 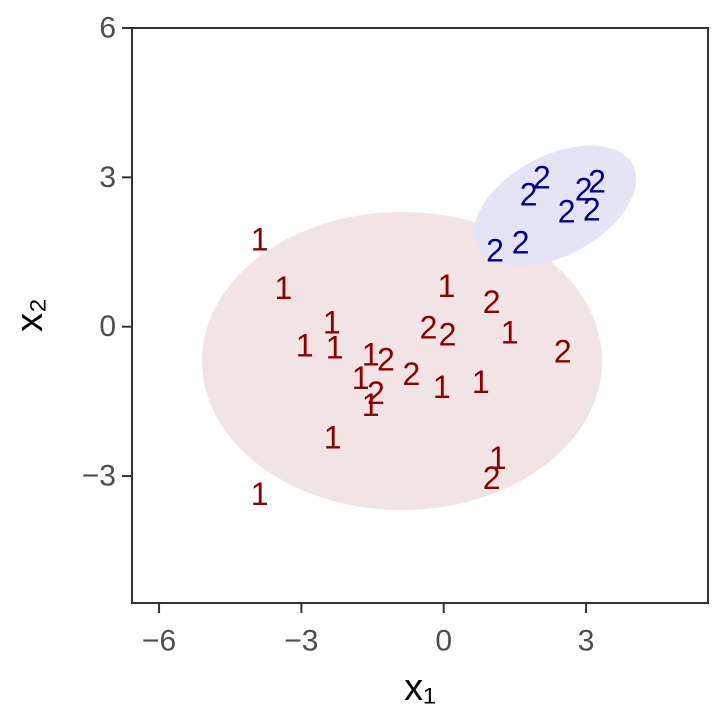 What do you see at coordinates (107, 326) in the screenshot?
I see `y-tick-label: 0` at bounding box center [107, 326].